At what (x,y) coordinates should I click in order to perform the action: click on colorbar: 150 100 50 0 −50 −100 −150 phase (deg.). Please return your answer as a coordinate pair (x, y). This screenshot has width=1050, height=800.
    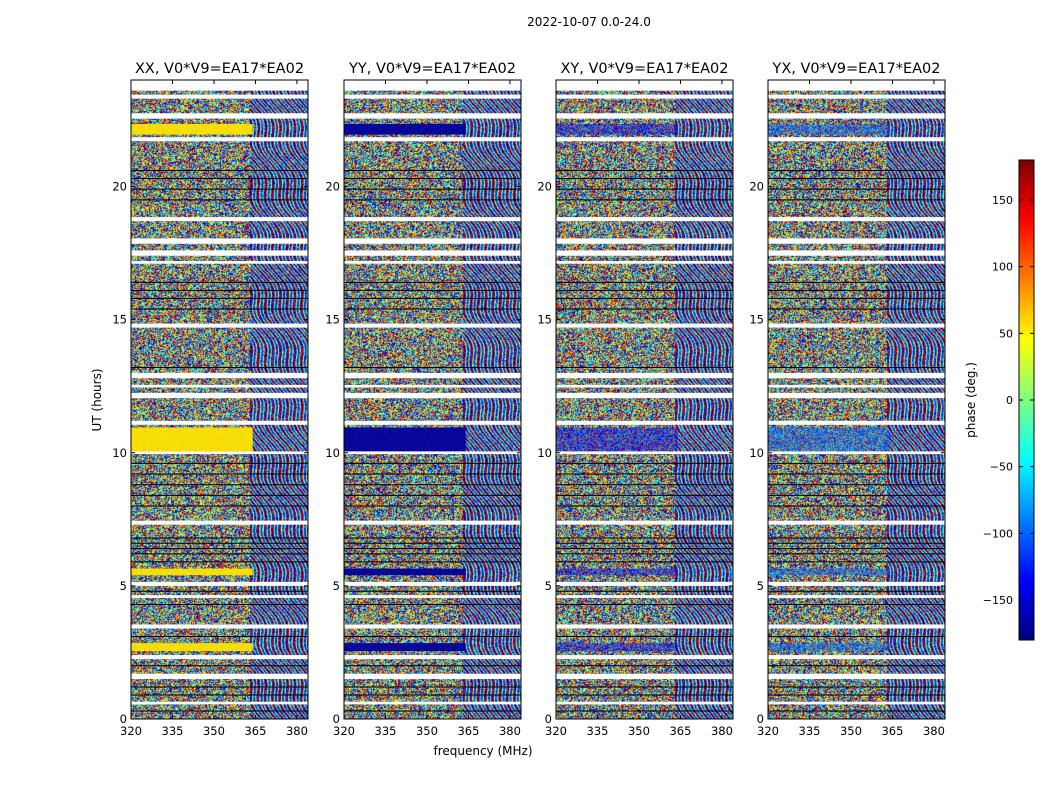
    Looking at the image, I should click on (999, 400).